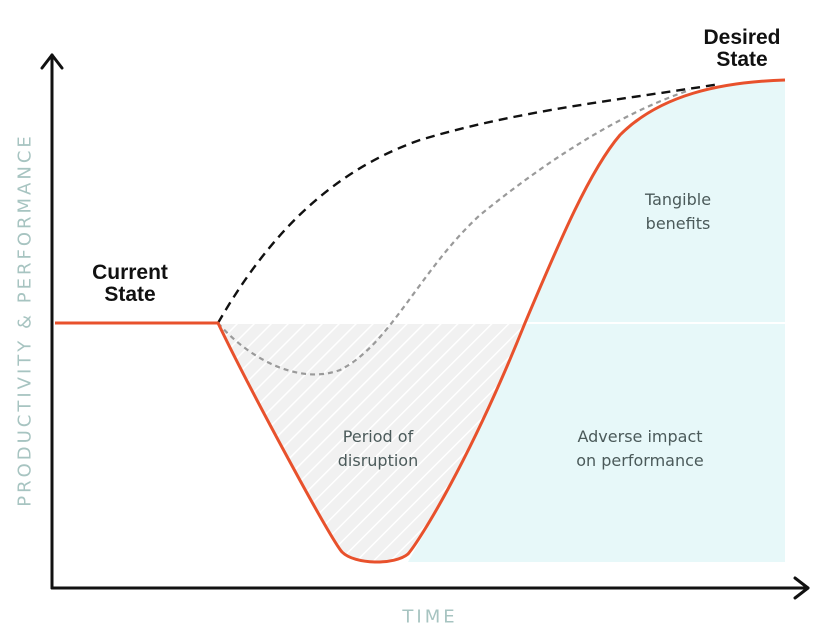 The image size is (820, 633). I want to click on tangible-benefits-line-1: Tangible, so click(678, 199).